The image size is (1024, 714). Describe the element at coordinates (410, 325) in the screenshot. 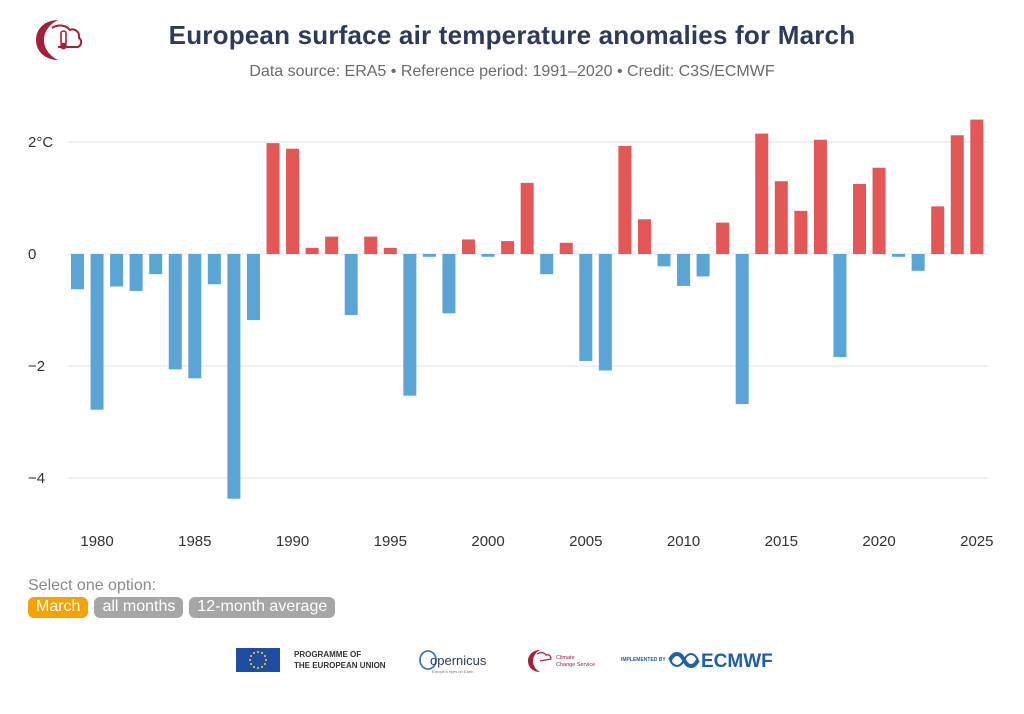

I see `bar-1996` at that location.